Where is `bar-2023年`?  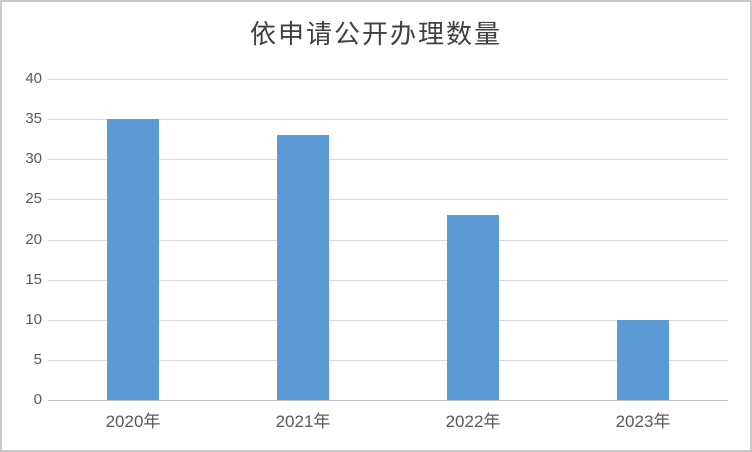 bar-2023年 is located at coordinates (643, 360).